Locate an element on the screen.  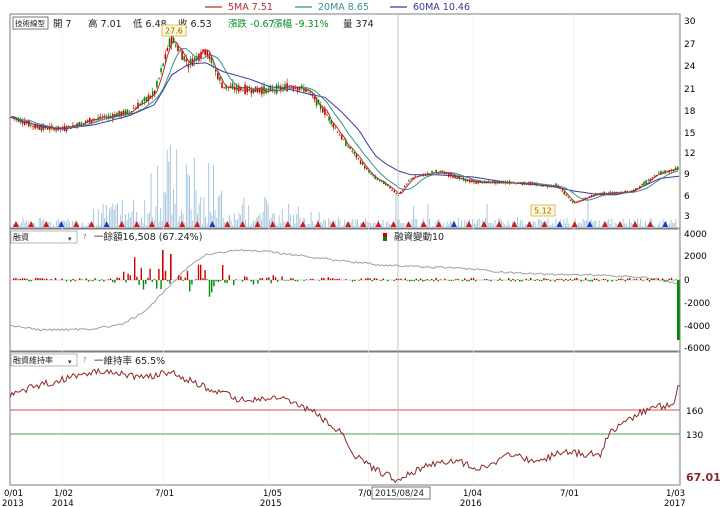
price-selector is located at coordinates (30, 23).